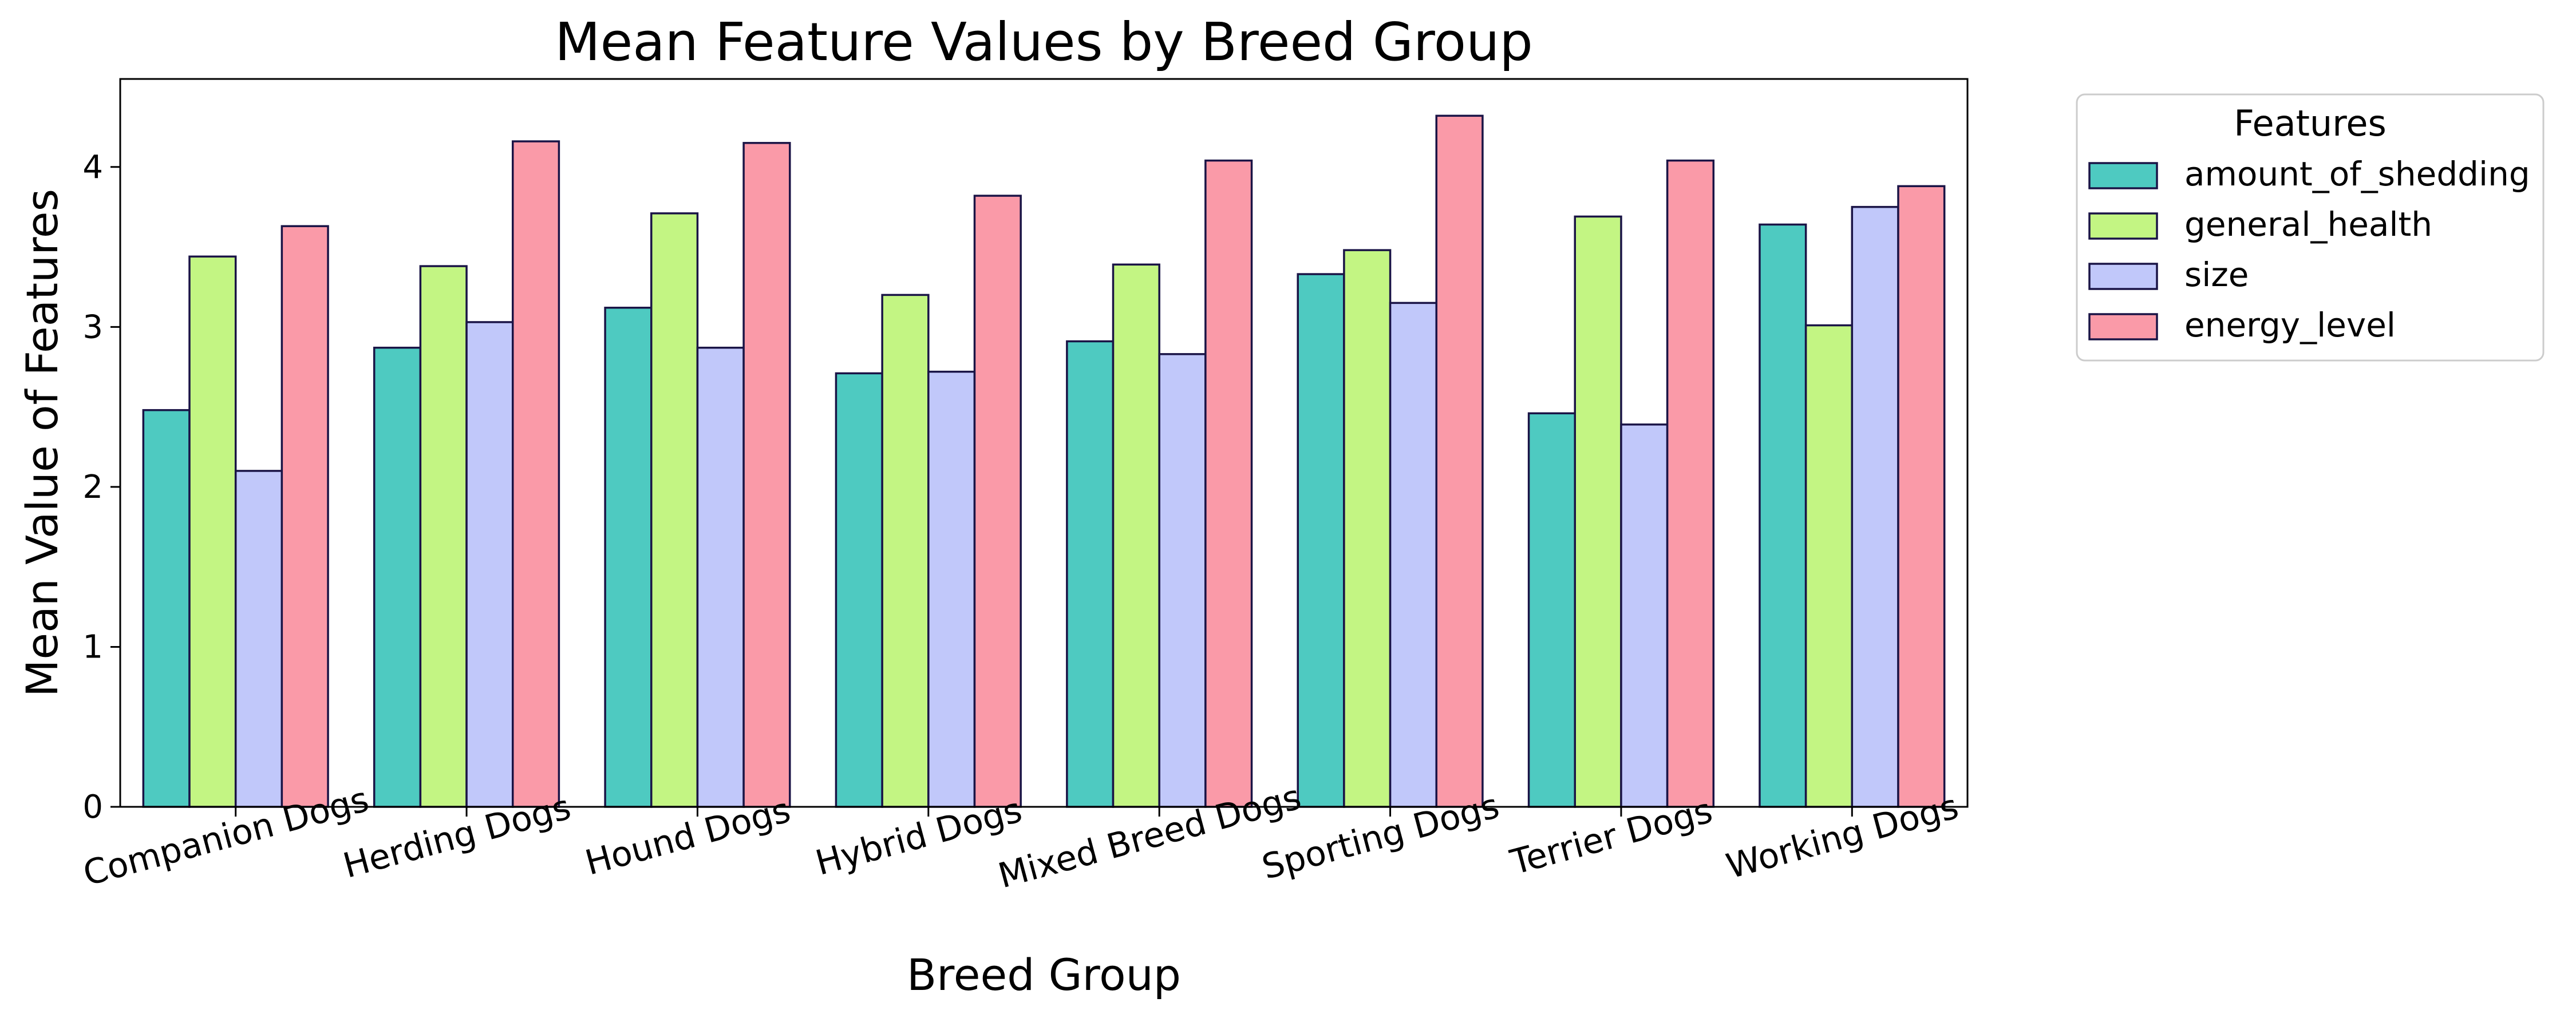  I want to click on legend-label: size, so click(2216, 274).